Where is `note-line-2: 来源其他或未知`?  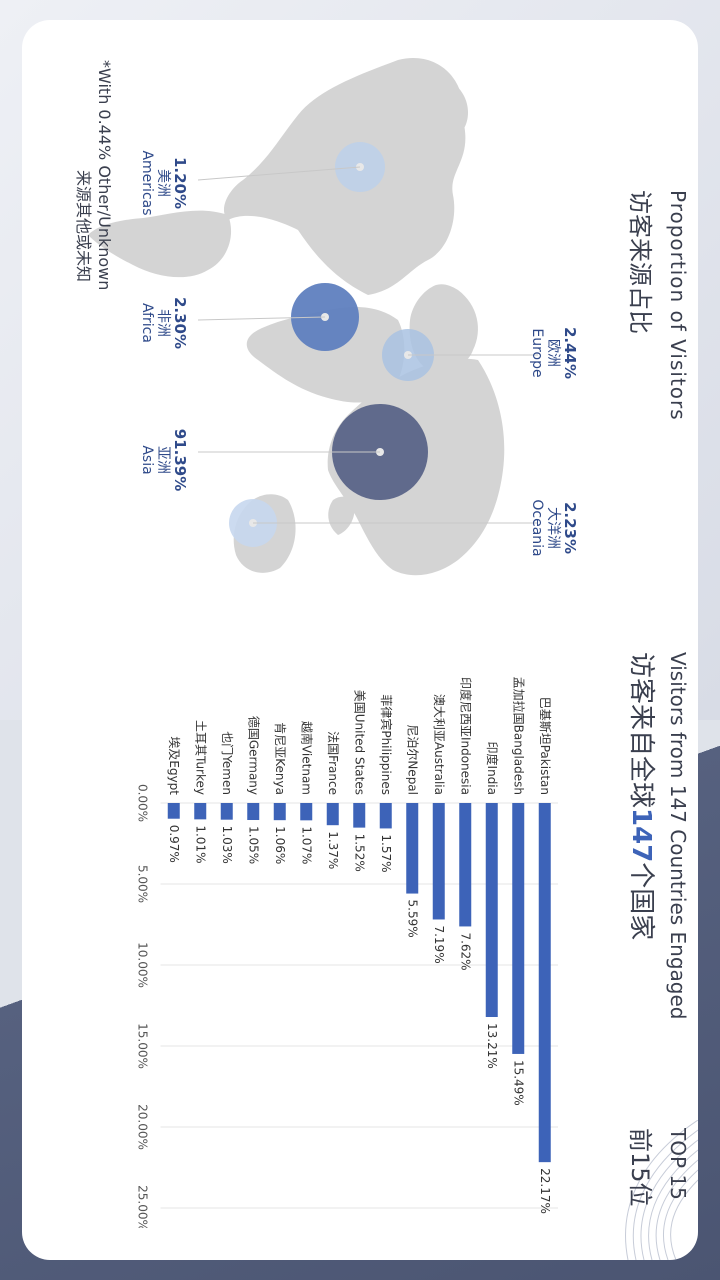 note-line-2: 来源其他或未知 is located at coordinates (84, 226).